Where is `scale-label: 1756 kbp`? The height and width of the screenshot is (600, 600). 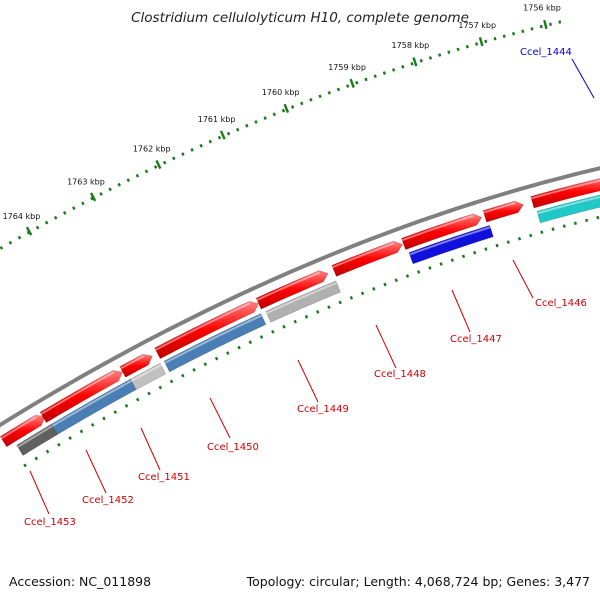
scale-label: 1756 kbp is located at coordinates (542, 8).